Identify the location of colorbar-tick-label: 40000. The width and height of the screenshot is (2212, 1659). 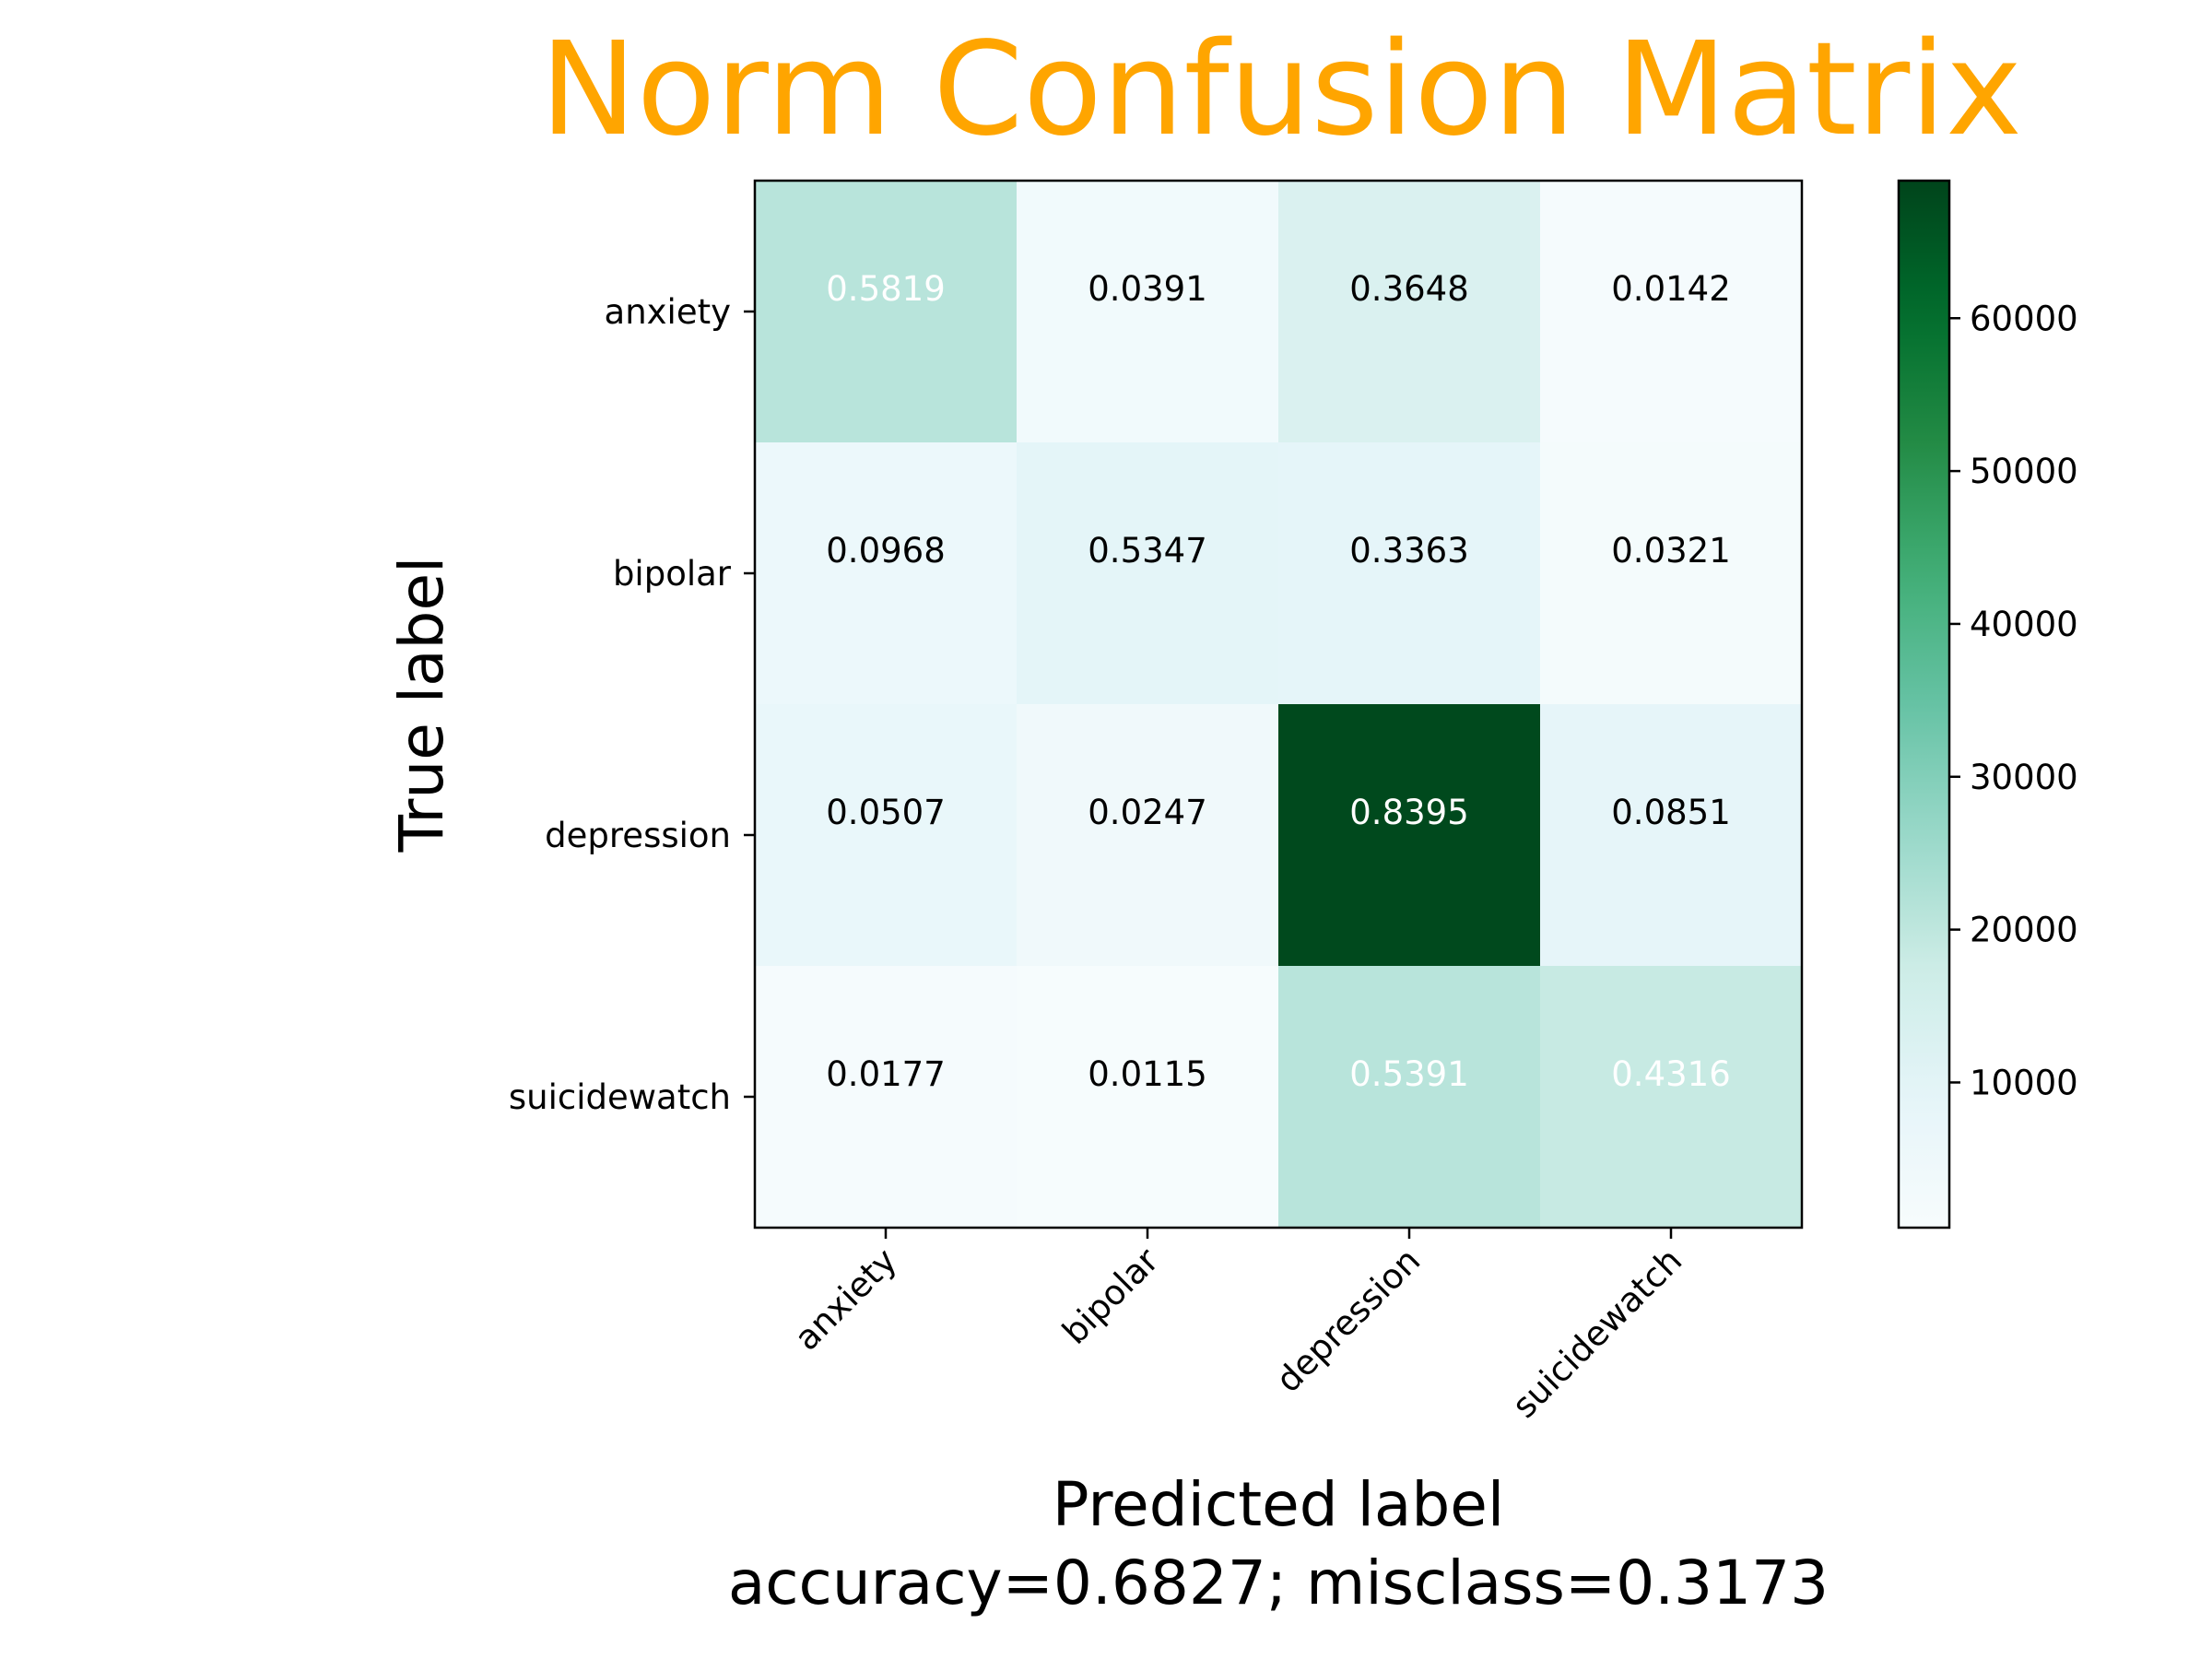
(2024, 624).